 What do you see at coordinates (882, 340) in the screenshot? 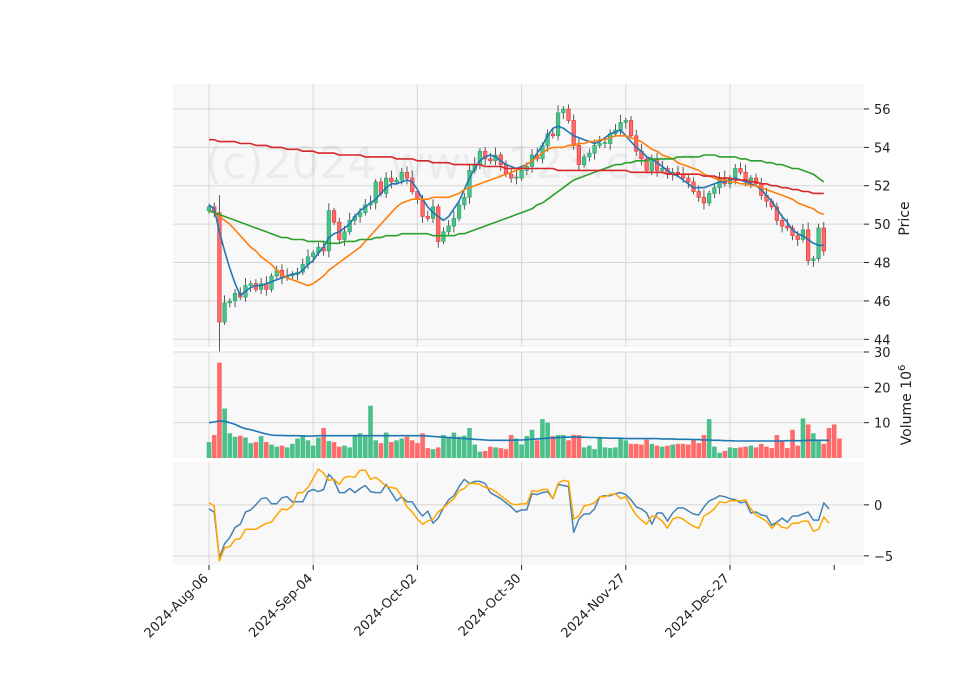
I see `price-y-tick-label: 44` at bounding box center [882, 340].